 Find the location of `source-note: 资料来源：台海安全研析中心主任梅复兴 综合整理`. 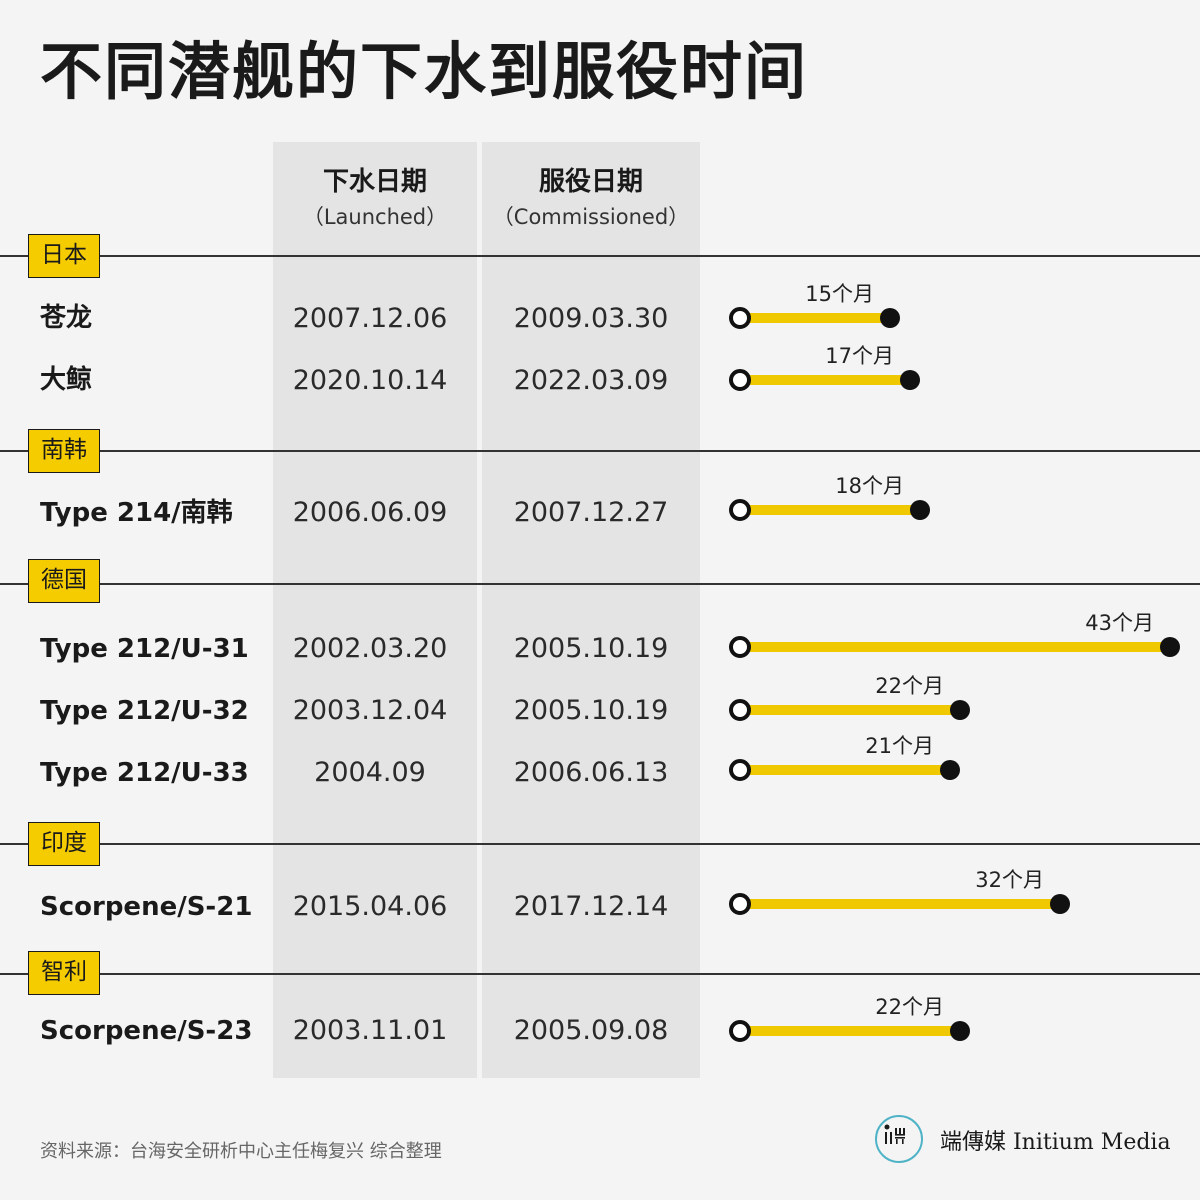

source-note: 资料来源：台海安全研析中心主任梅复兴 综合整理 is located at coordinates (241, 1151).